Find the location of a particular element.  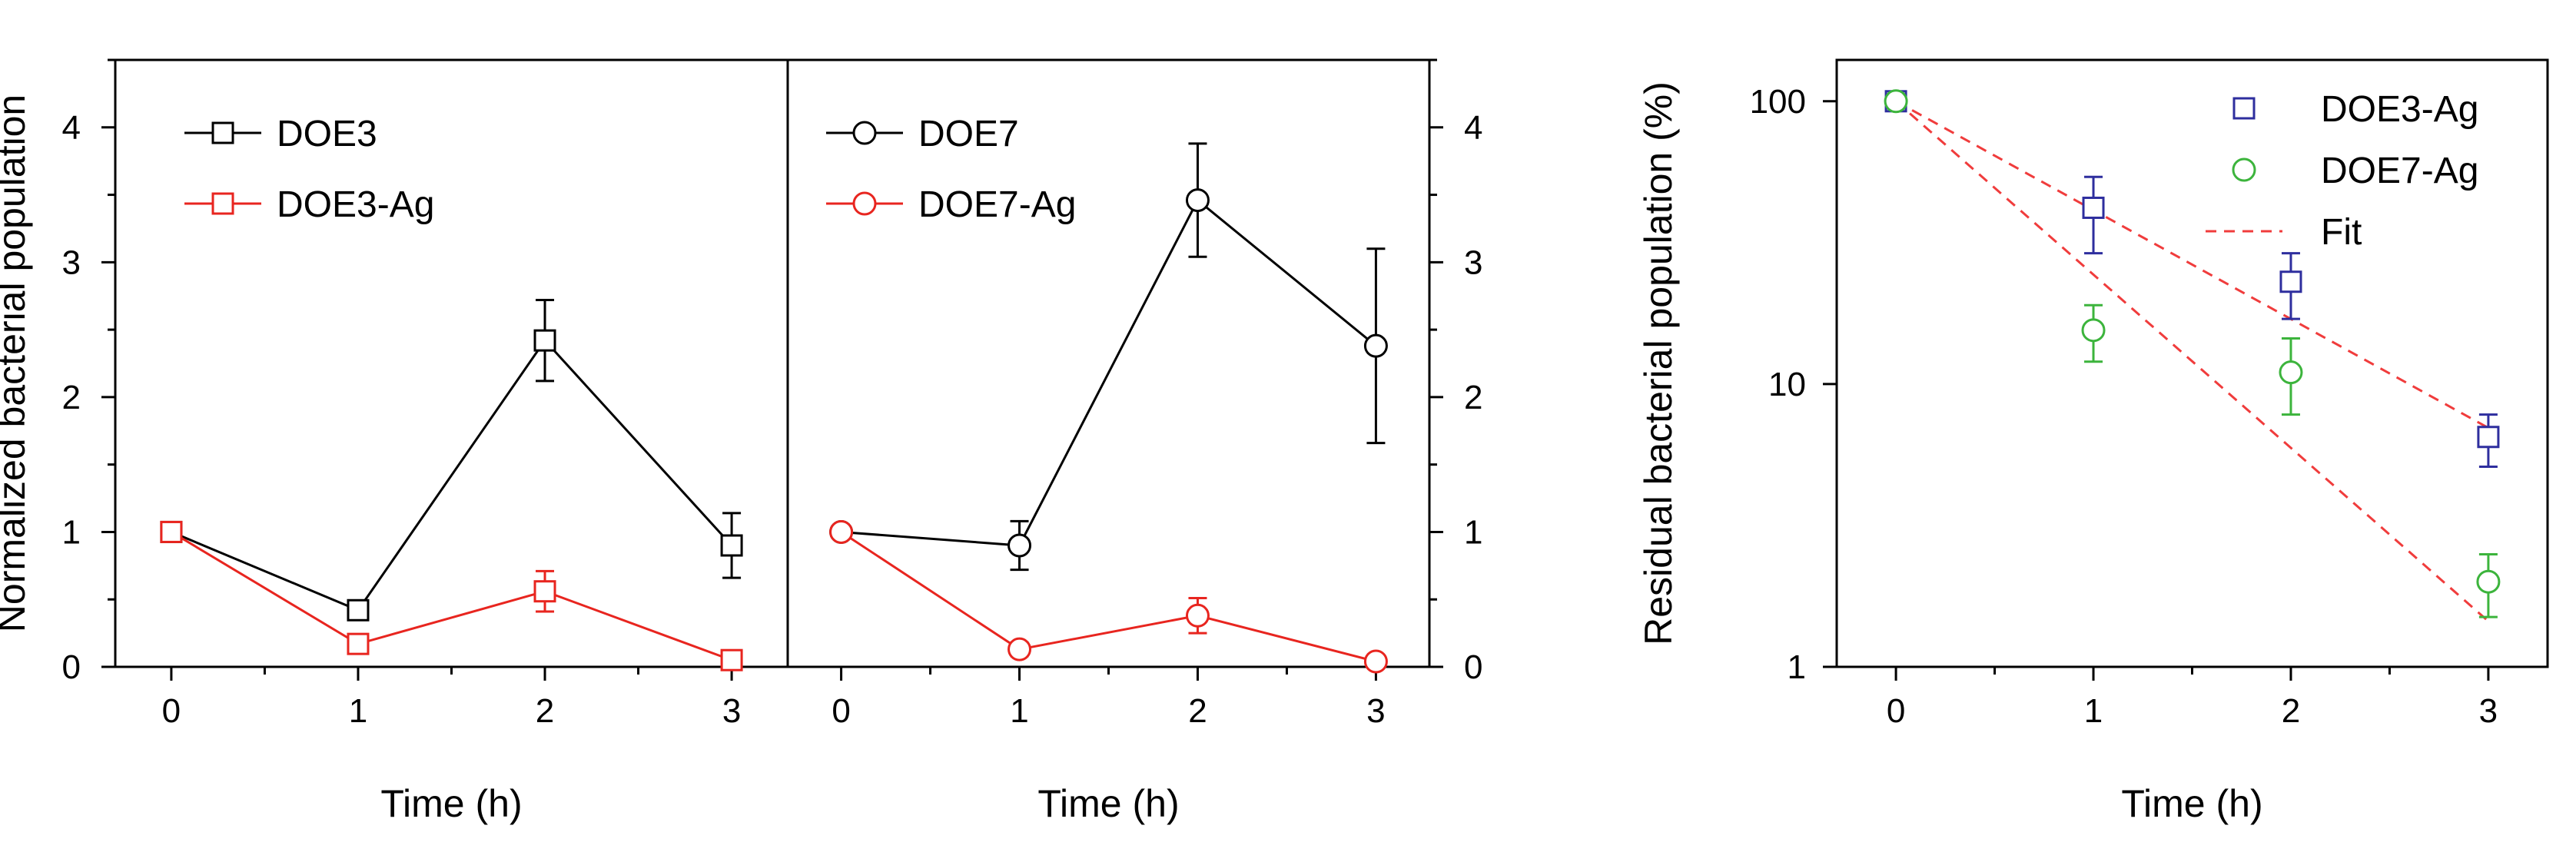

series-line-doe3-ag is located at coordinates (451, 596).